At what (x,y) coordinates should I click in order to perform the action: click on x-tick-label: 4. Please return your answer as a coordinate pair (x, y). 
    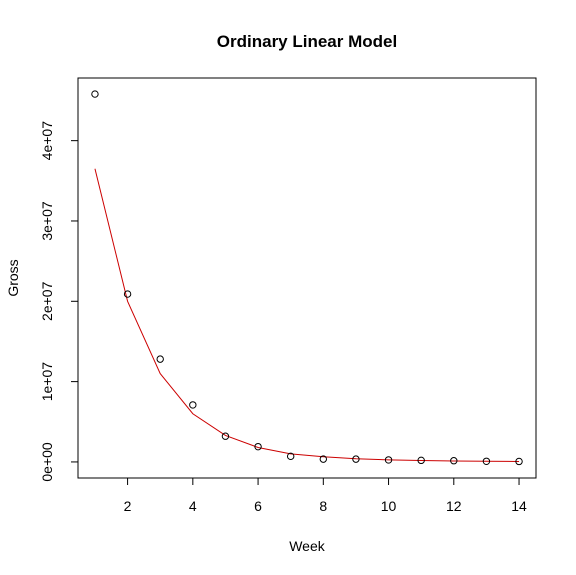
    Looking at the image, I should click on (193, 506).